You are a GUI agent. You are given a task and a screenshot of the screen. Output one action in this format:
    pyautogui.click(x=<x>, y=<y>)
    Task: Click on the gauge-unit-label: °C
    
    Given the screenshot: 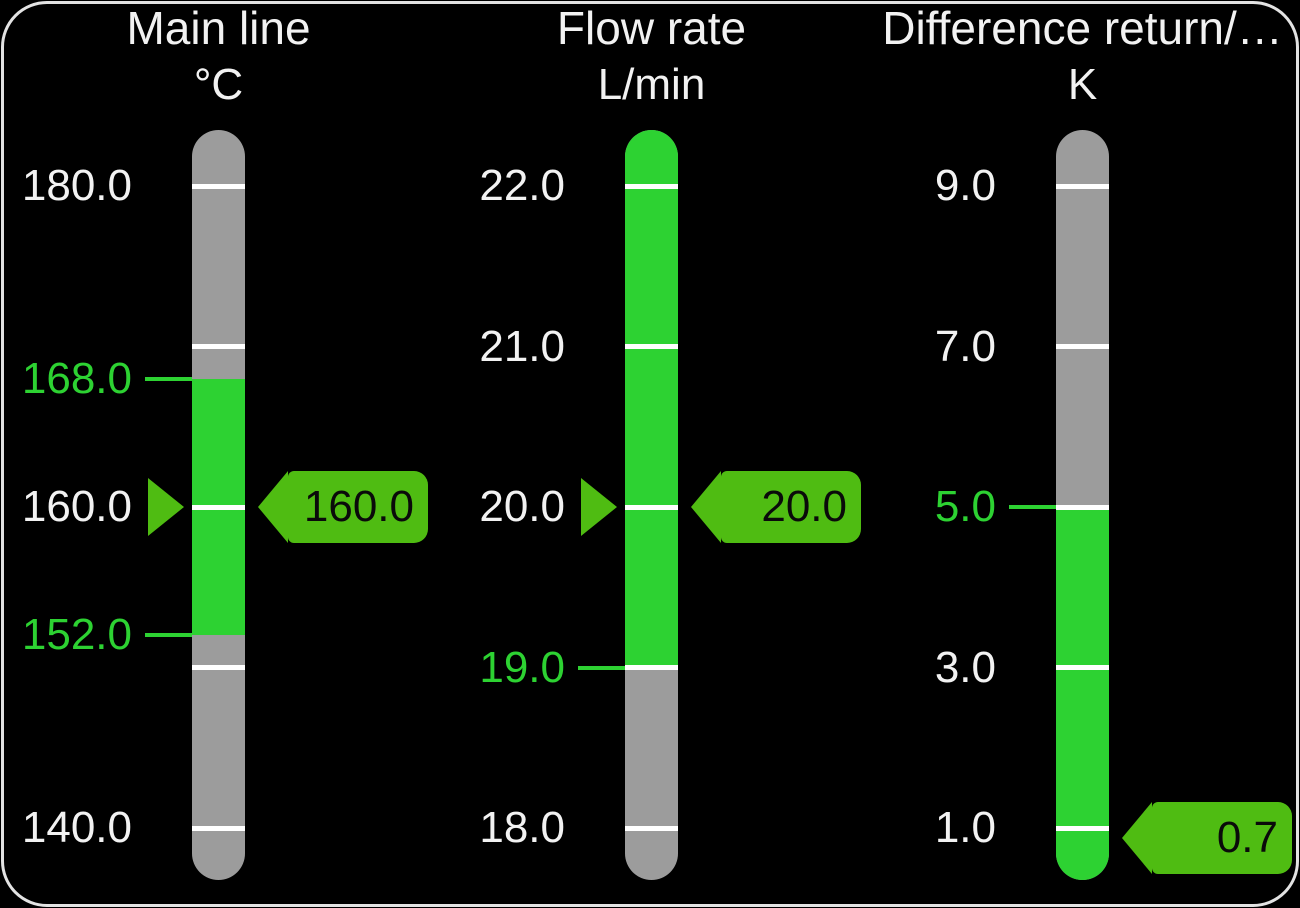 What is the action you would take?
    pyautogui.click(x=218, y=84)
    